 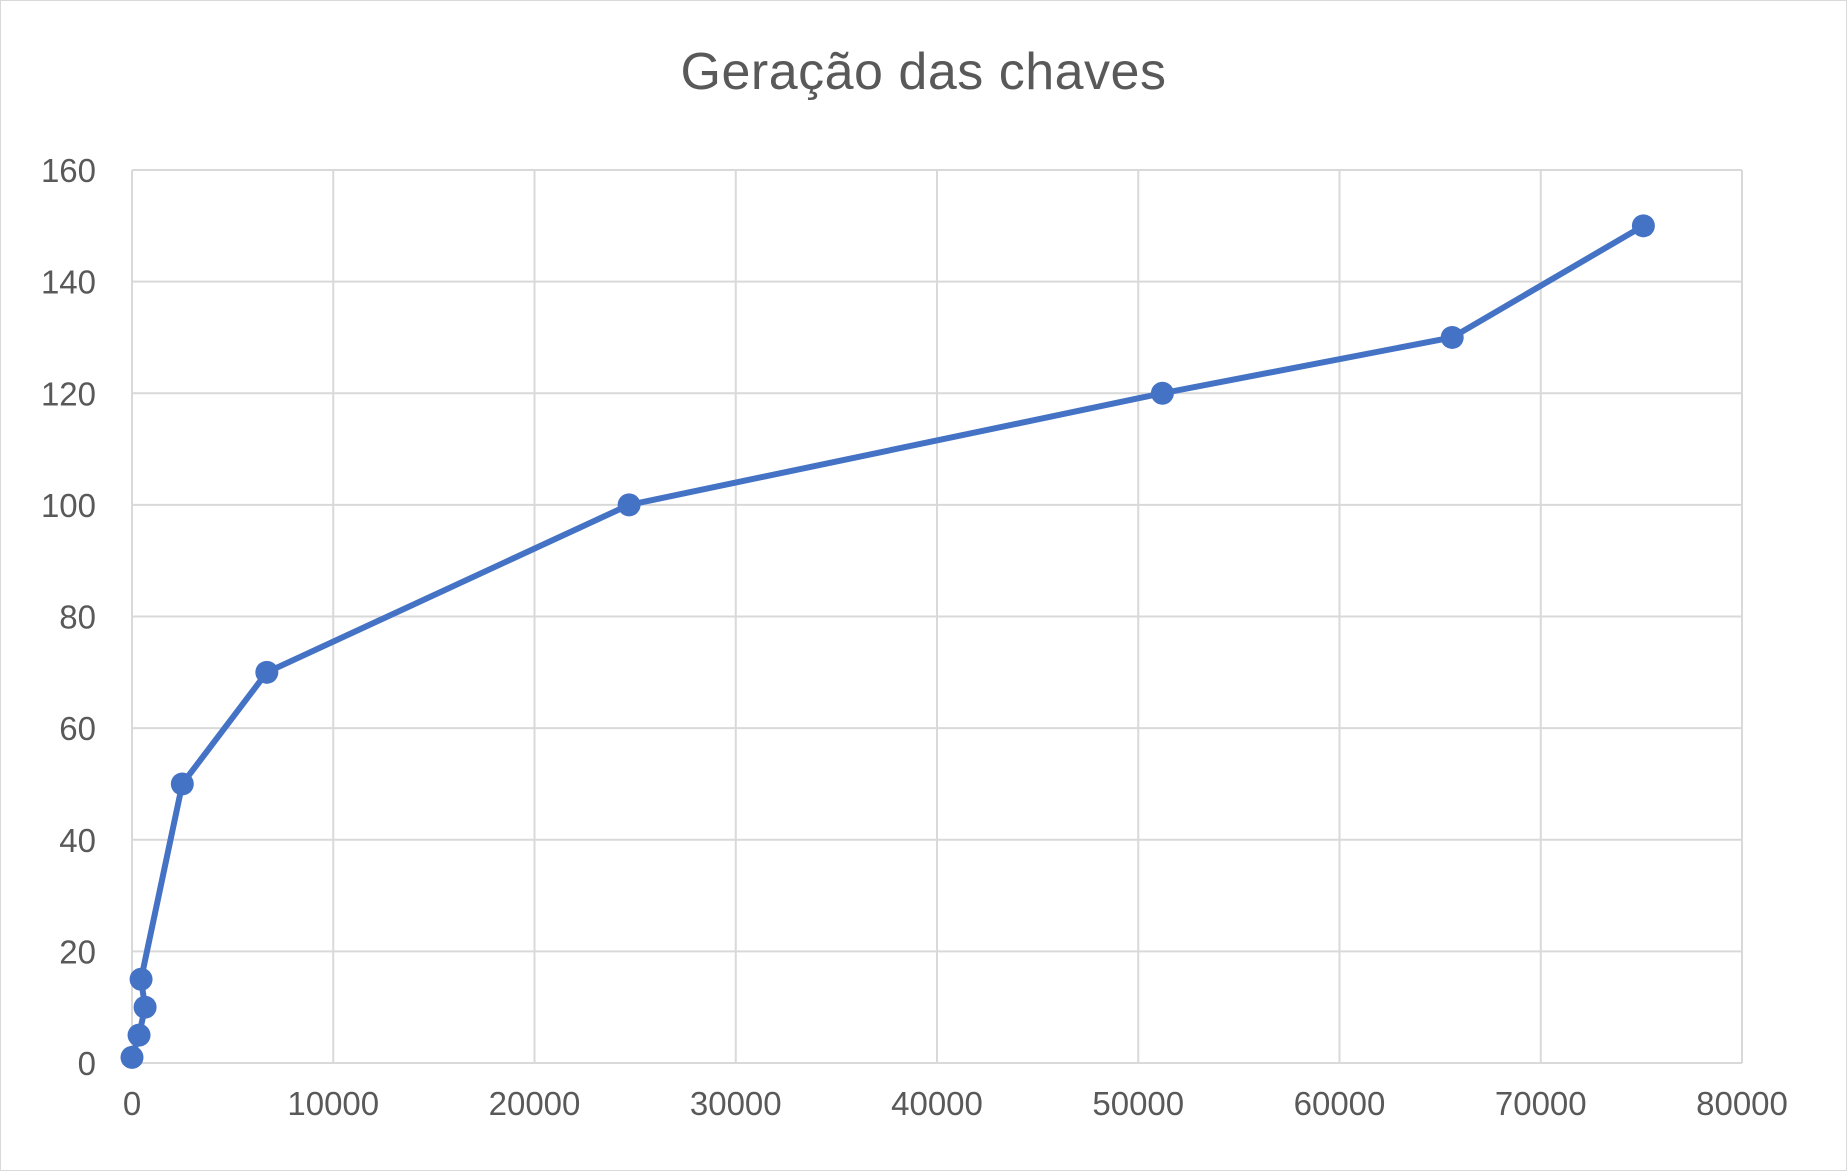 I want to click on chart-title: Geração das chaves, so click(x=923, y=72).